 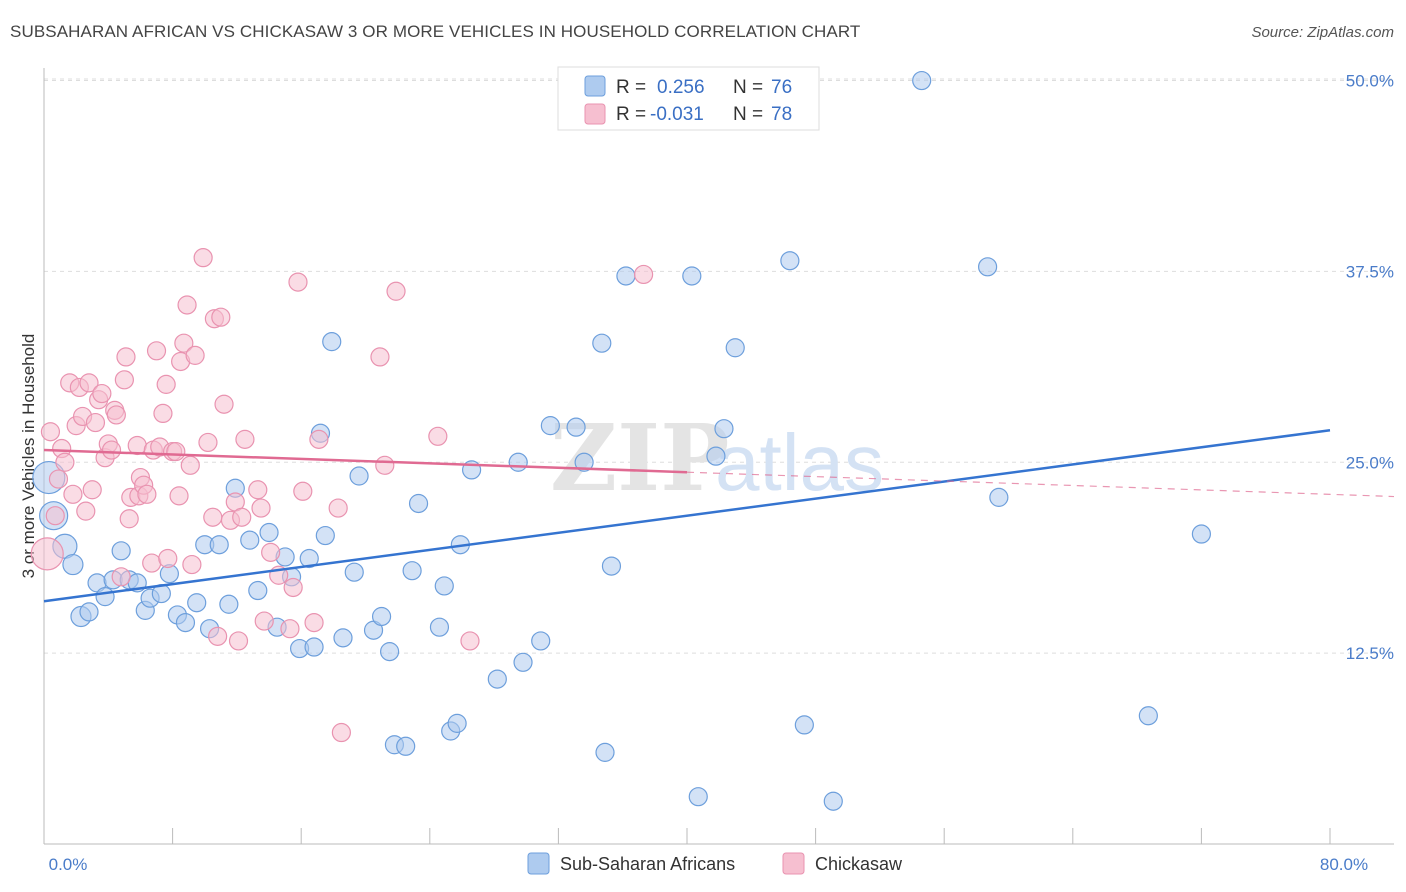 What do you see at coordinates (1322, 32) in the screenshot?
I see `chart-source: Source: ZipAtlas.com` at bounding box center [1322, 32].